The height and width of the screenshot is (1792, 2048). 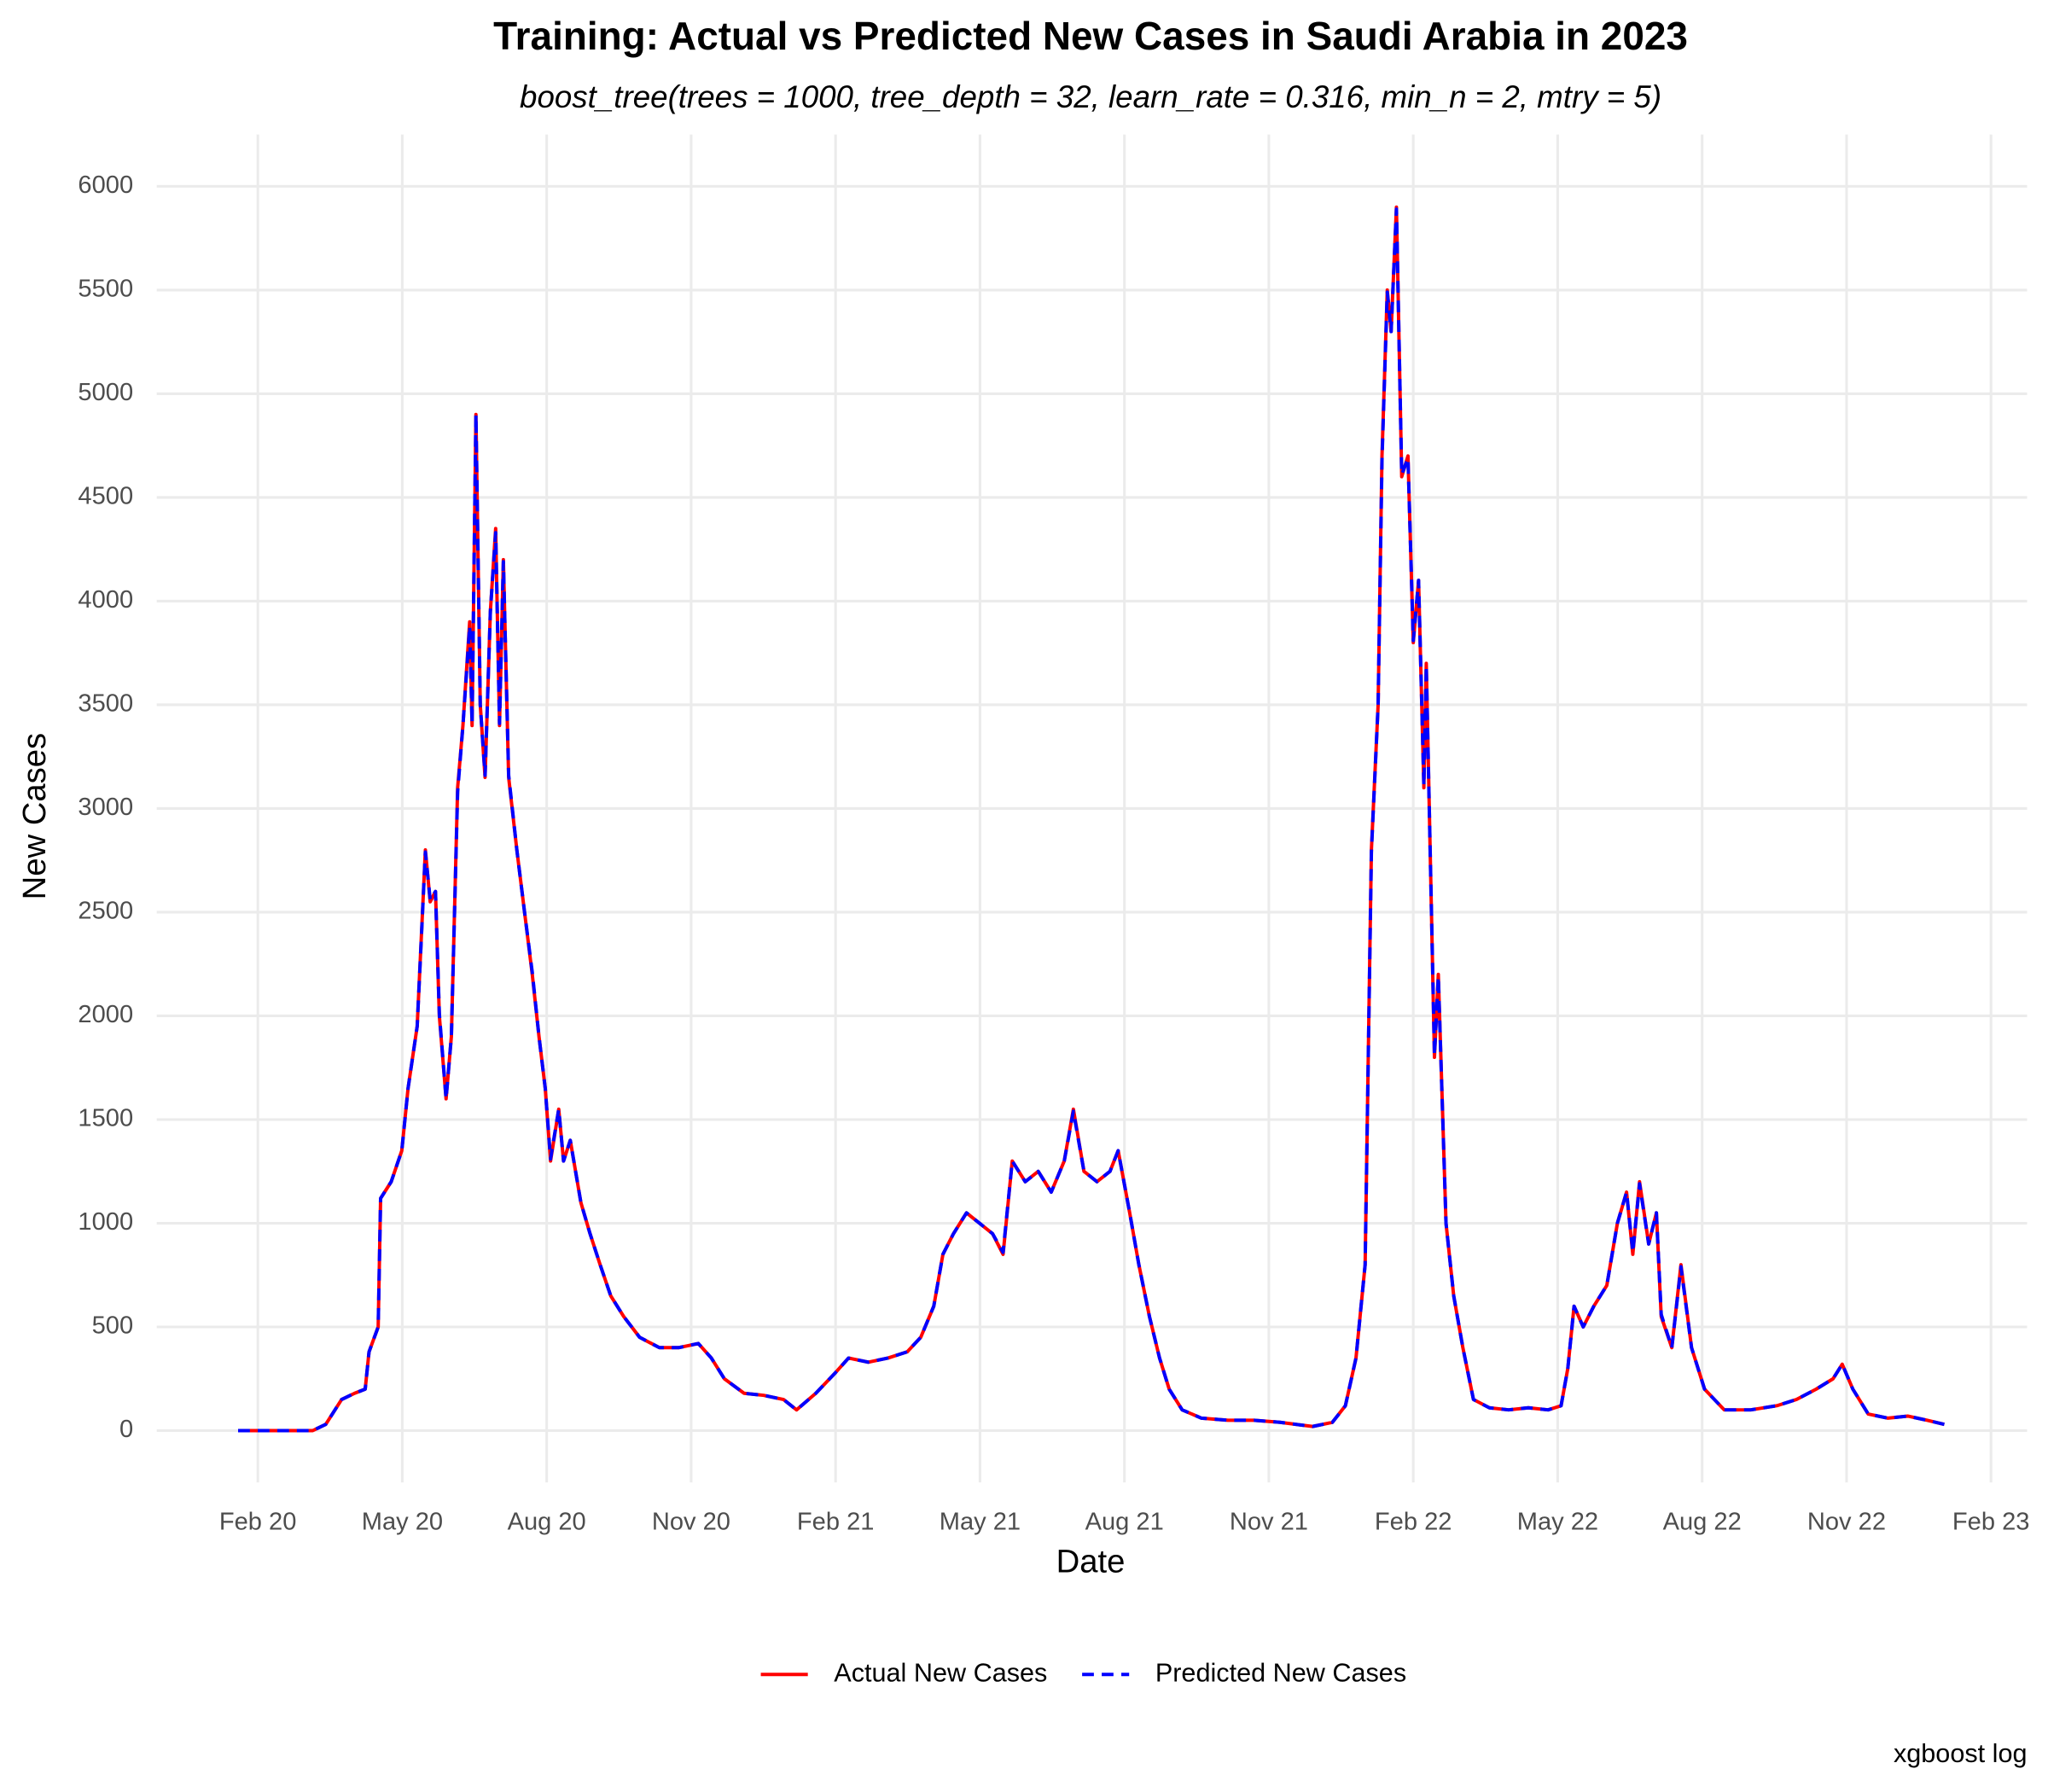 I want to click on legend-label: Actual New Cases, so click(x=941, y=1672).